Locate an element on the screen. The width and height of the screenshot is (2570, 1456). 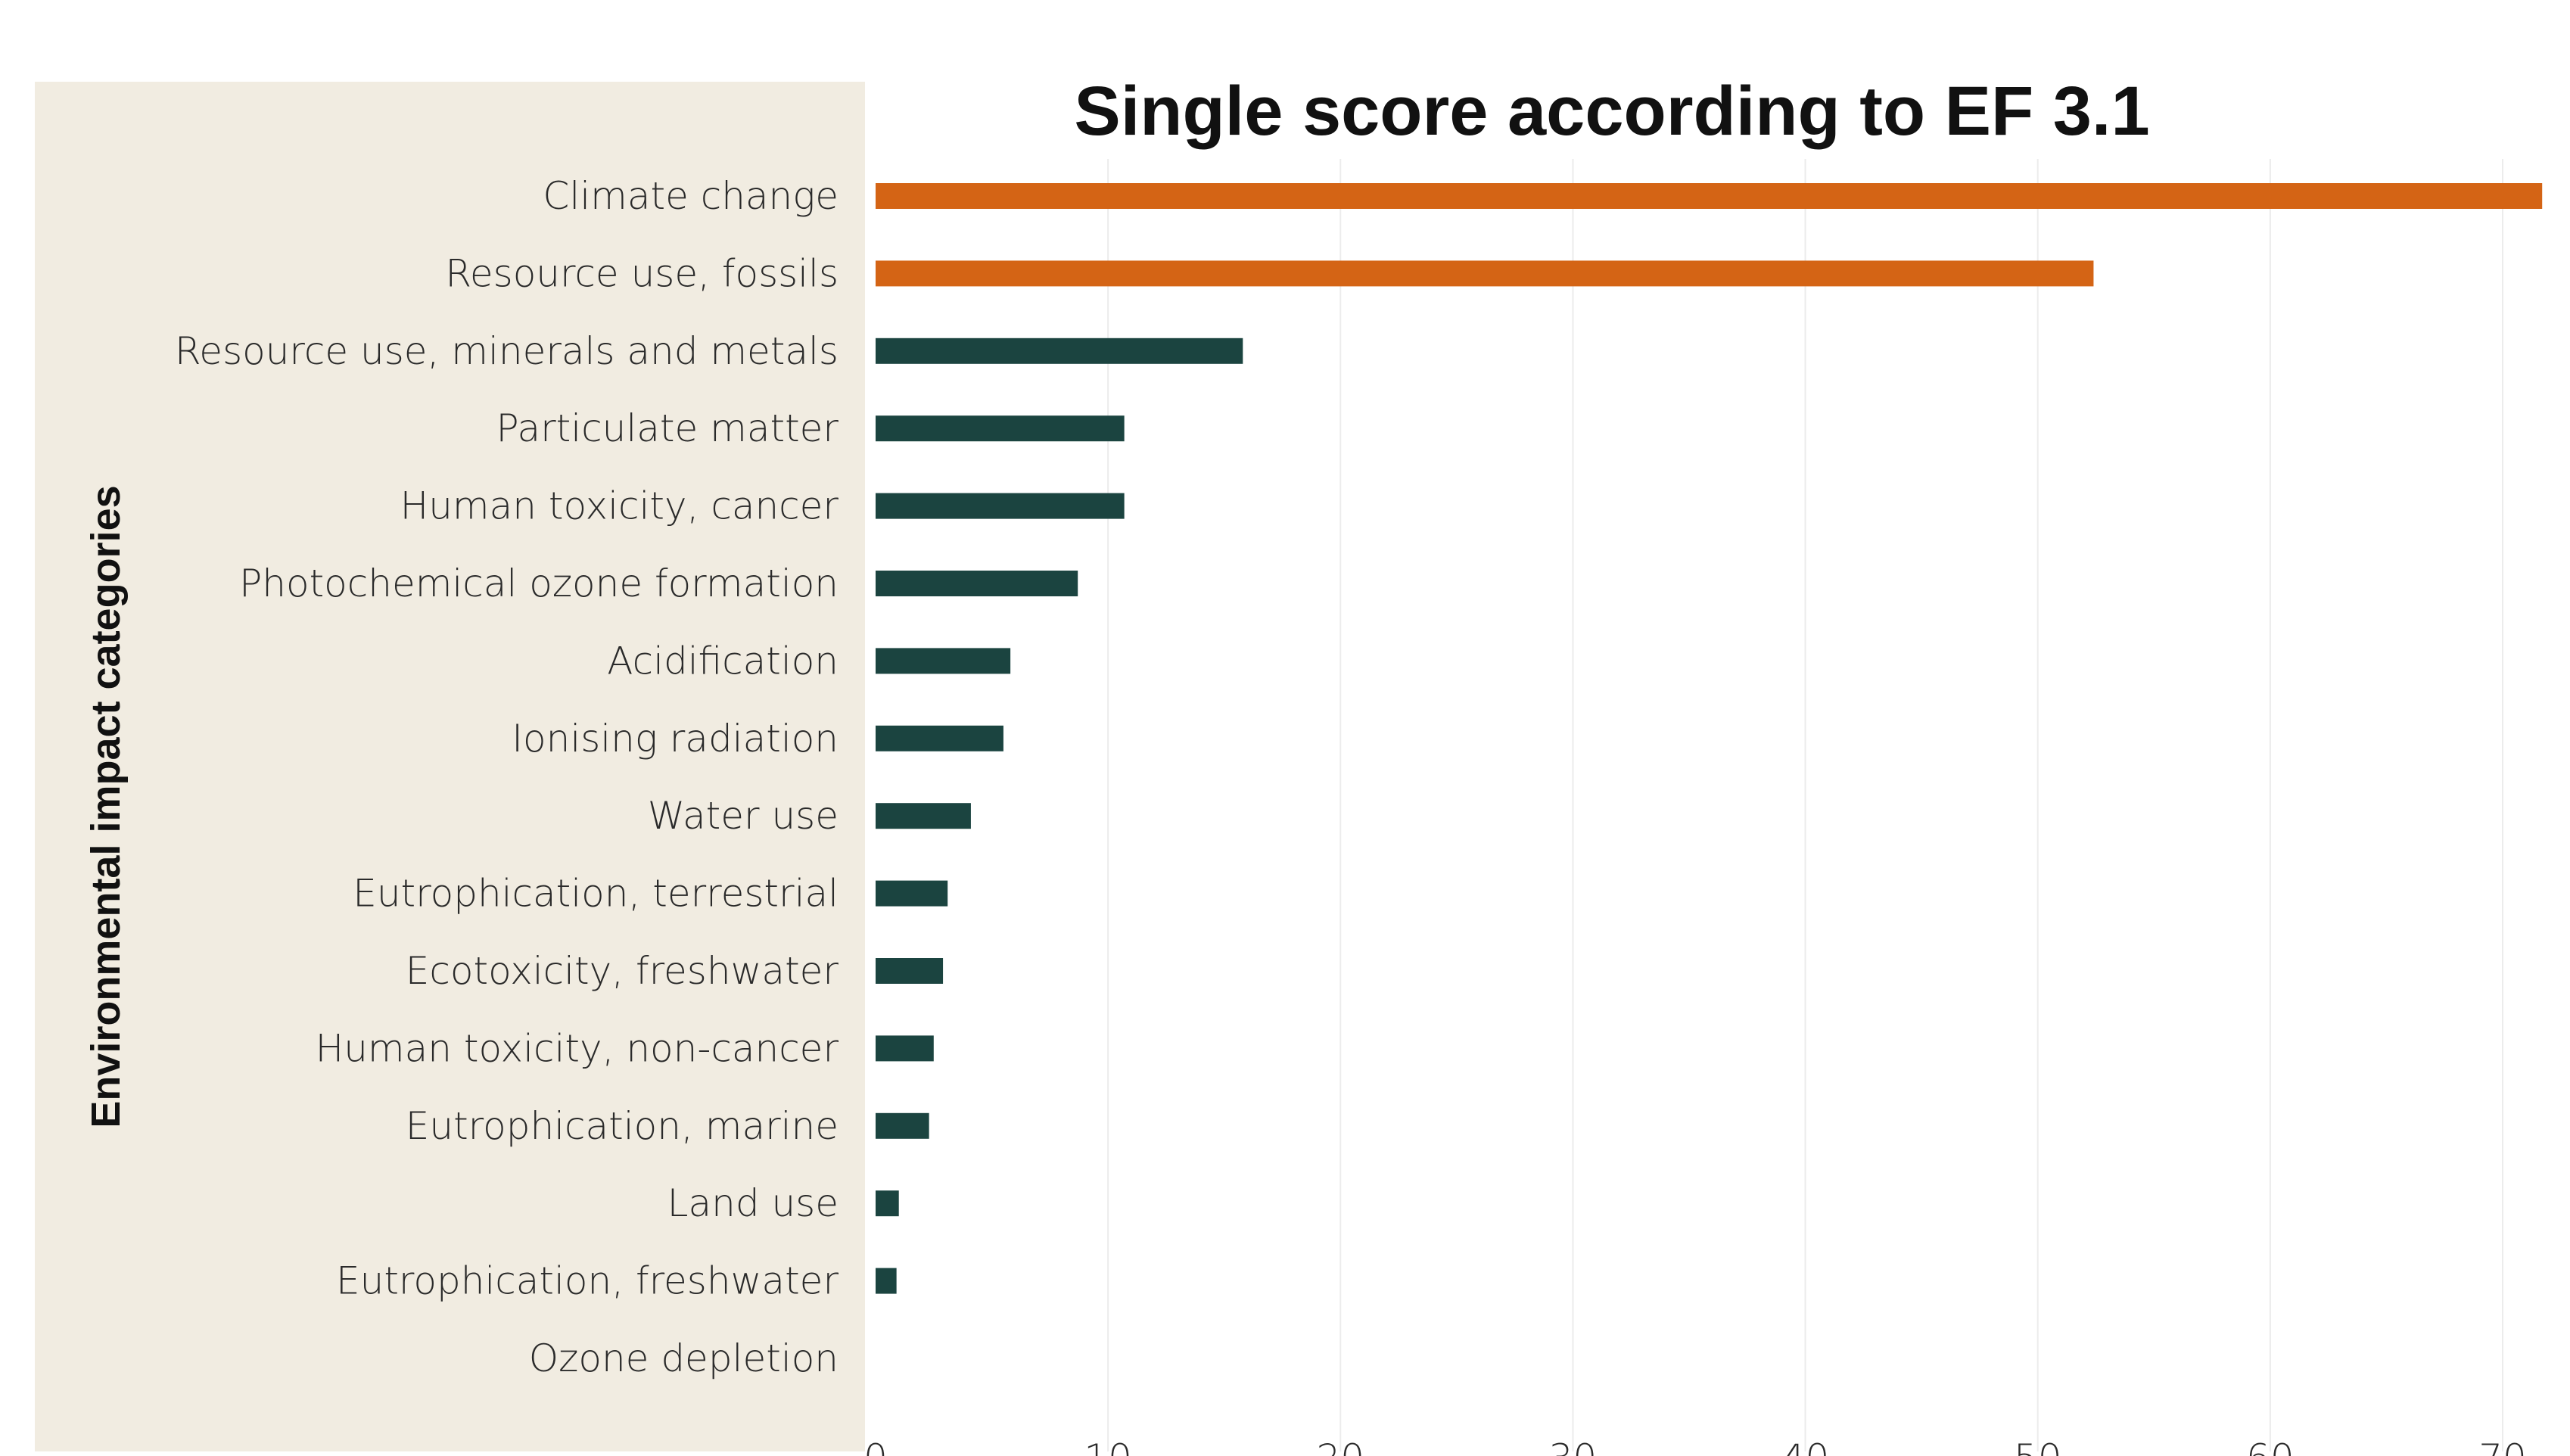
category-label: Human toxicity, non-cancer is located at coordinates (577, 1048).